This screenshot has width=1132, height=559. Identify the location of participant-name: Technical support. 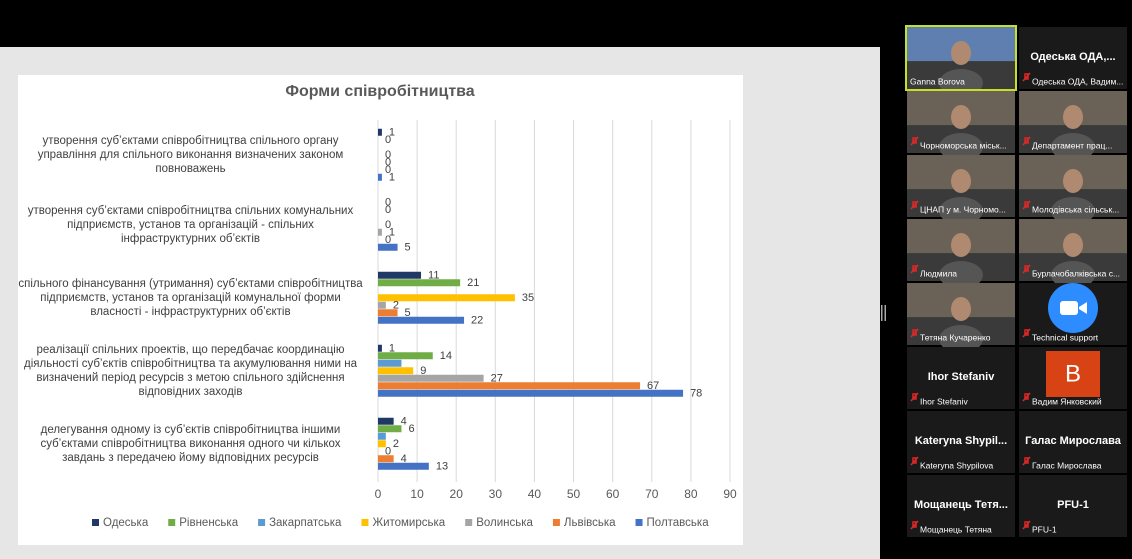
(1065, 337).